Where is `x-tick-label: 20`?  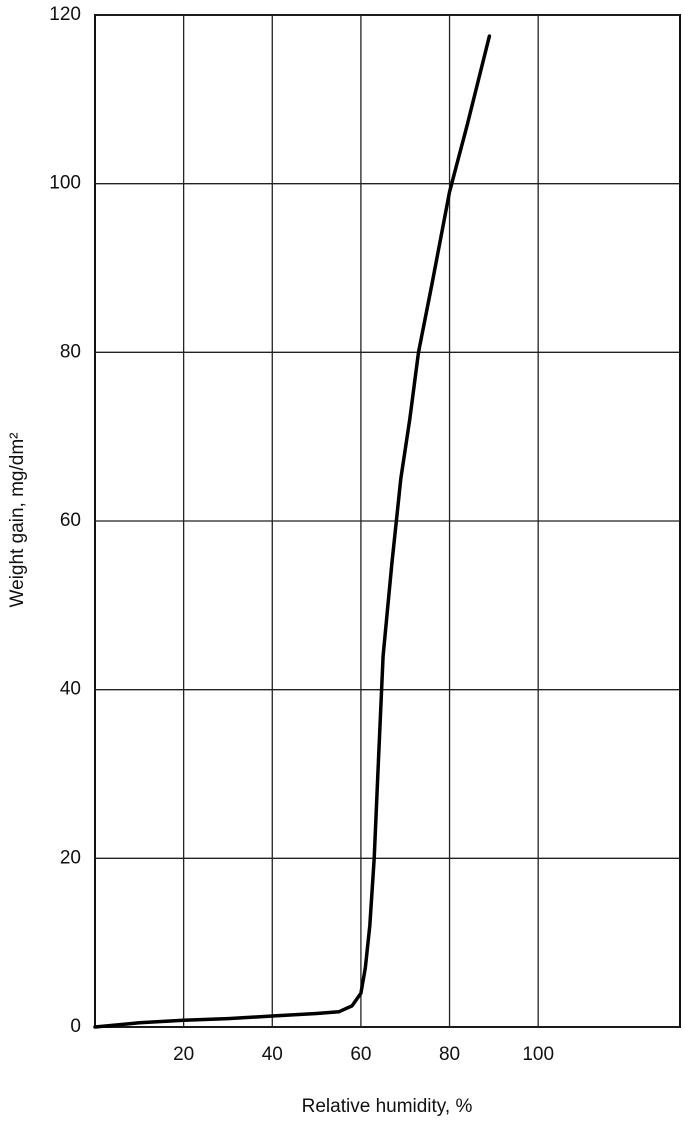 x-tick-label: 20 is located at coordinates (183, 1054).